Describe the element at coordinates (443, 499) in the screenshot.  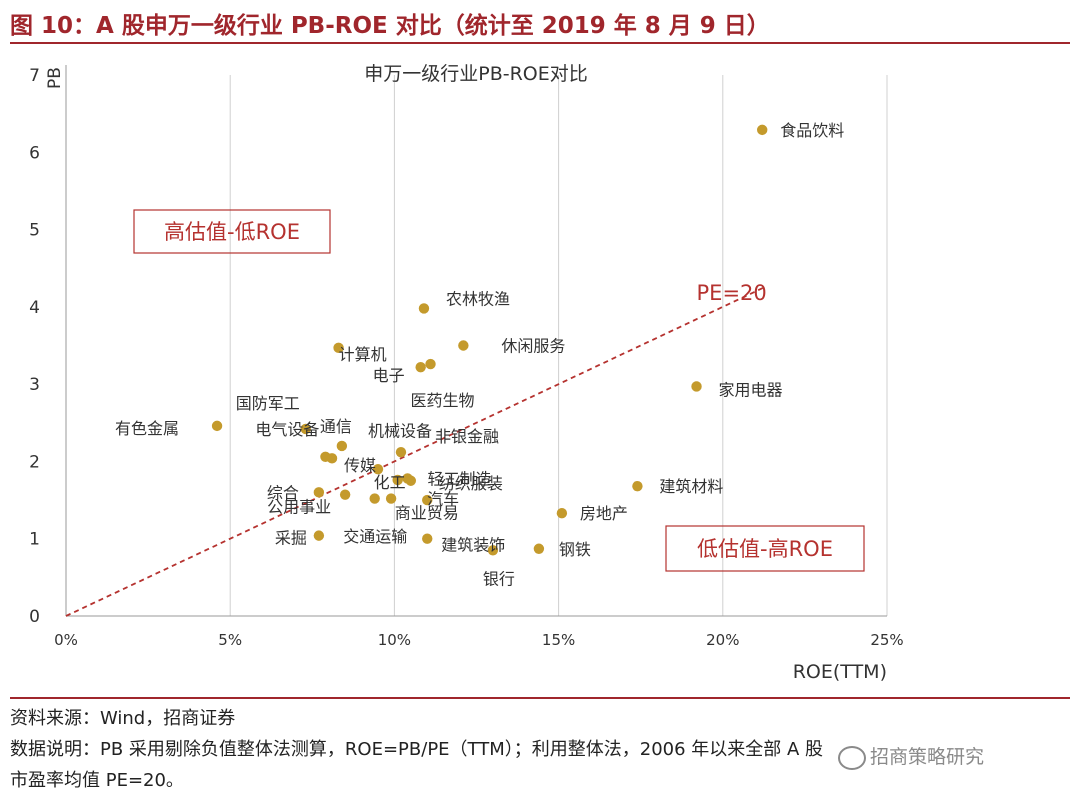
I see `point-label: 汽车` at that location.